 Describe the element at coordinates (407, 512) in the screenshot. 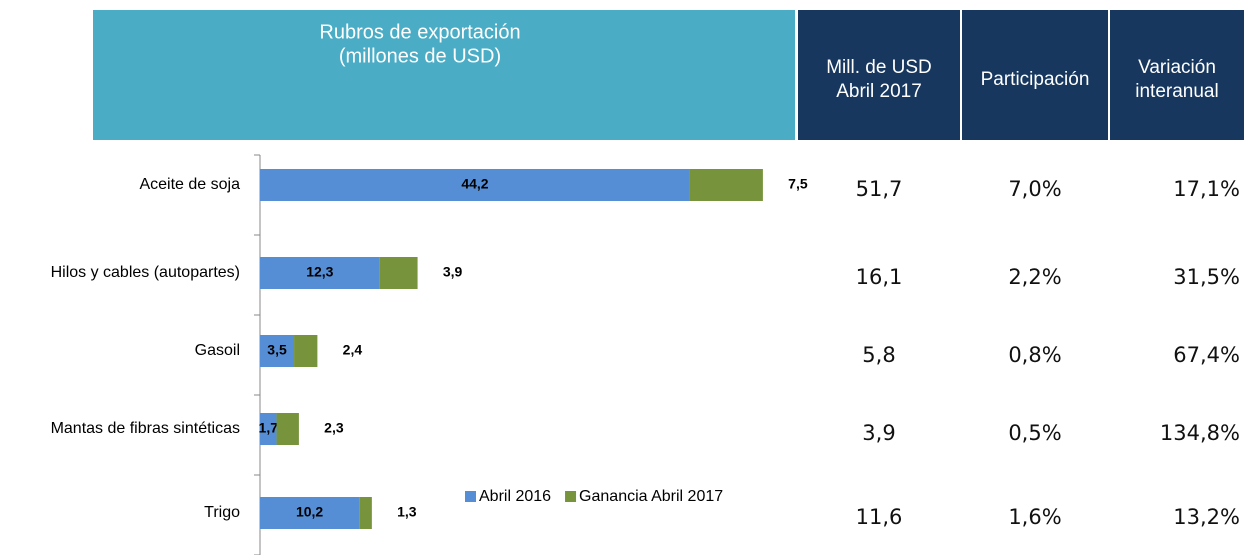

I see `value-label: 1,3` at that location.